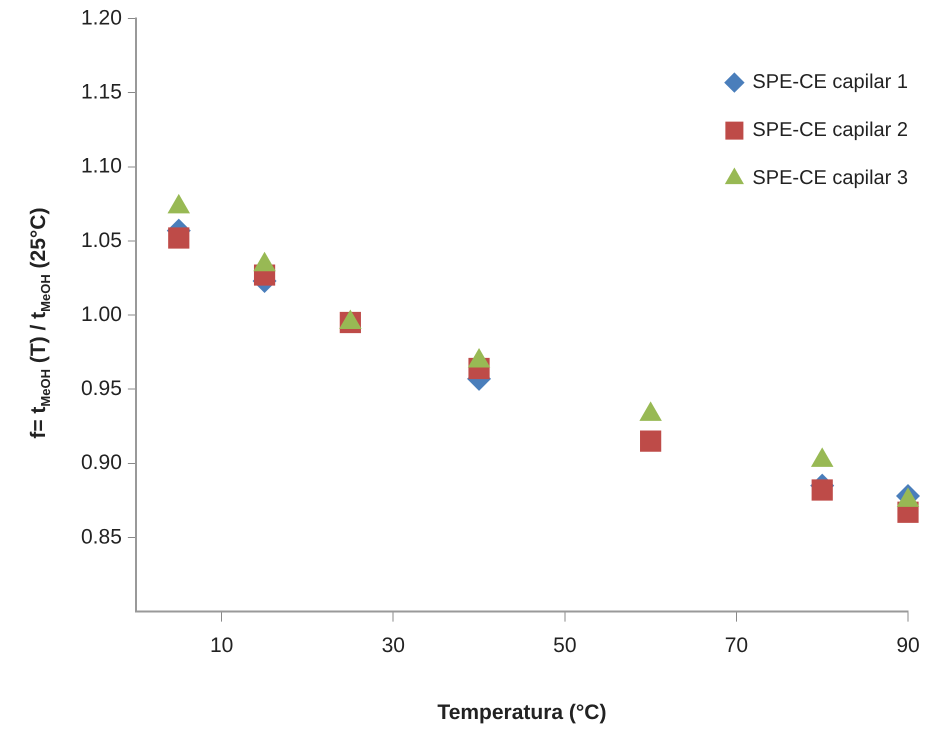 The image size is (933, 738). What do you see at coordinates (101, 314) in the screenshot?
I see `y-tick-label: 1.00` at bounding box center [101, 314].